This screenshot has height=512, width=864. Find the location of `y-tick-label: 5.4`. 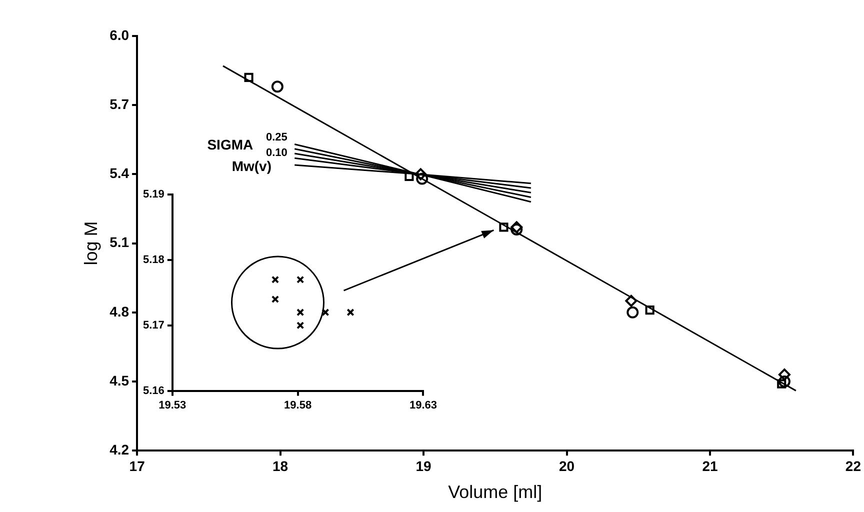

y-tick-label: 5.4 is located at coordinates (120, 173).